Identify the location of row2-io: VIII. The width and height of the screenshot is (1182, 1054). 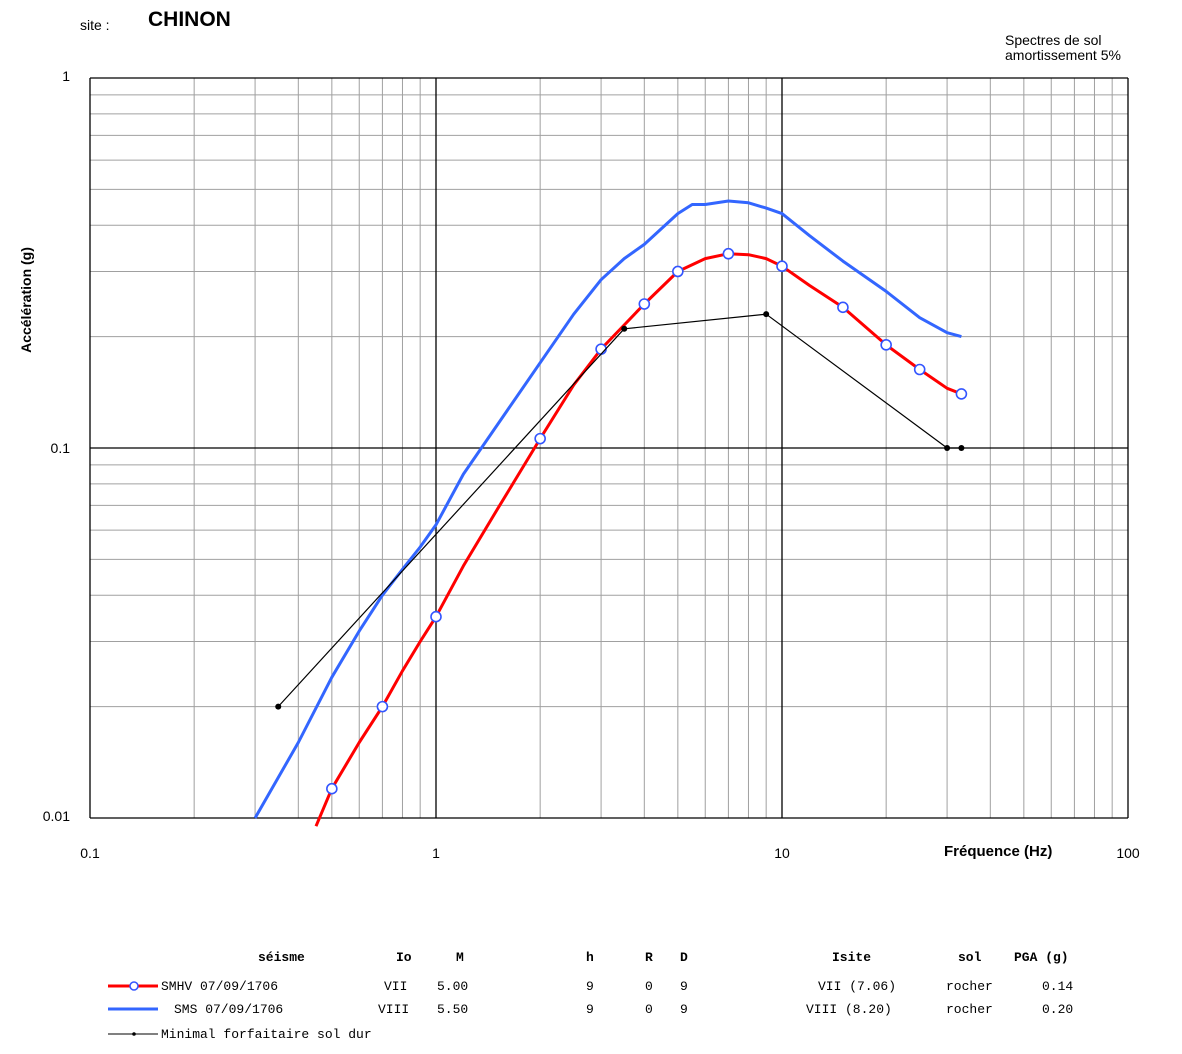
(394, 1009).